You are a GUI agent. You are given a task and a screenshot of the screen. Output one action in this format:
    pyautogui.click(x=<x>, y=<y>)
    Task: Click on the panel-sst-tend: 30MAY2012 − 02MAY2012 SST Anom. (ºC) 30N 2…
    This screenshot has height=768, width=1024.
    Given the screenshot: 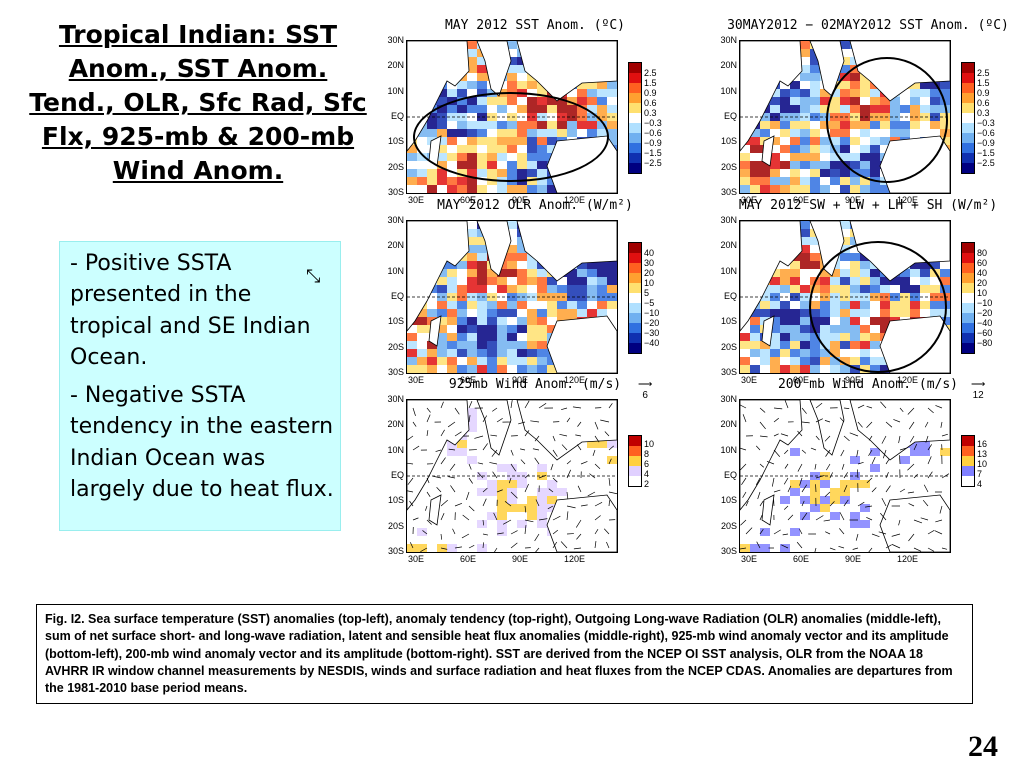 What is the action you would take?
    pyautogui.click(x=863, y=111)
    